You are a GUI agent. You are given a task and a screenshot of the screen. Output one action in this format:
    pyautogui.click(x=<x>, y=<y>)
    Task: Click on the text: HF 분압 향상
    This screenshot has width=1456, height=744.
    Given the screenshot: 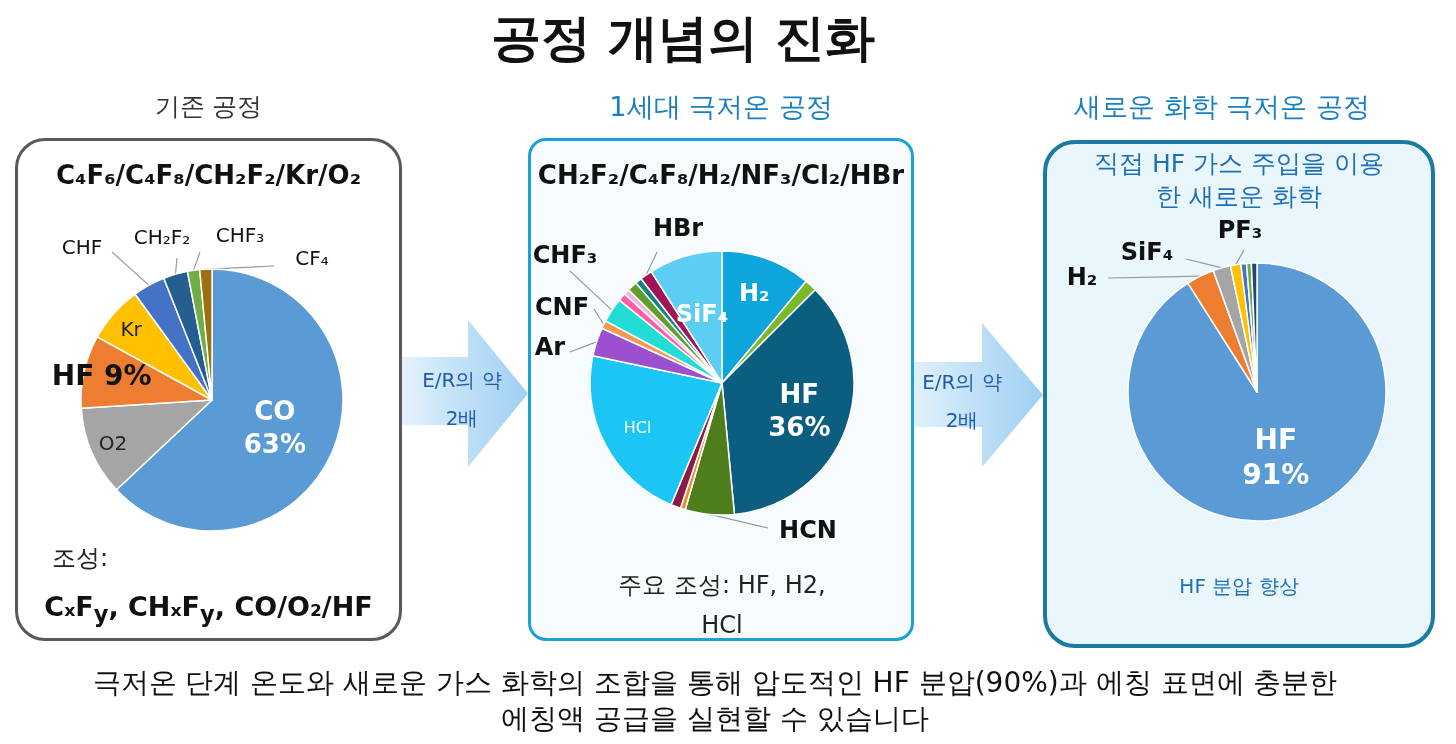 What is the action you would take?
    pyautogui.click(x=1239, y=586)
    